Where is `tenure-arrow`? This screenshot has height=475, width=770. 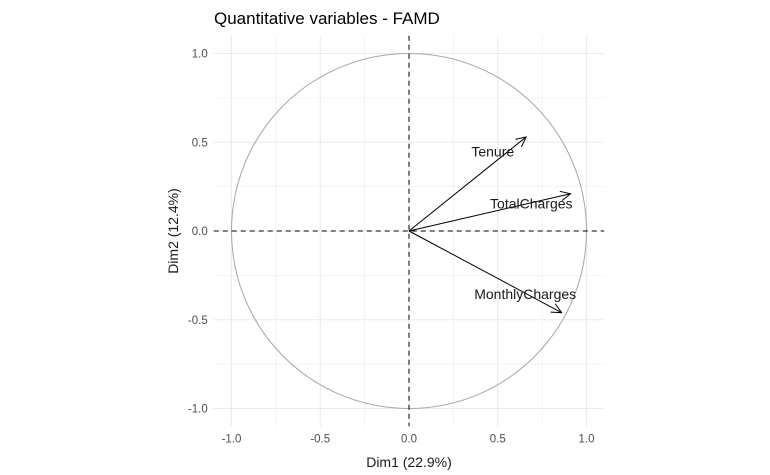
tenure-arrow is located at coordinates (467, 184).